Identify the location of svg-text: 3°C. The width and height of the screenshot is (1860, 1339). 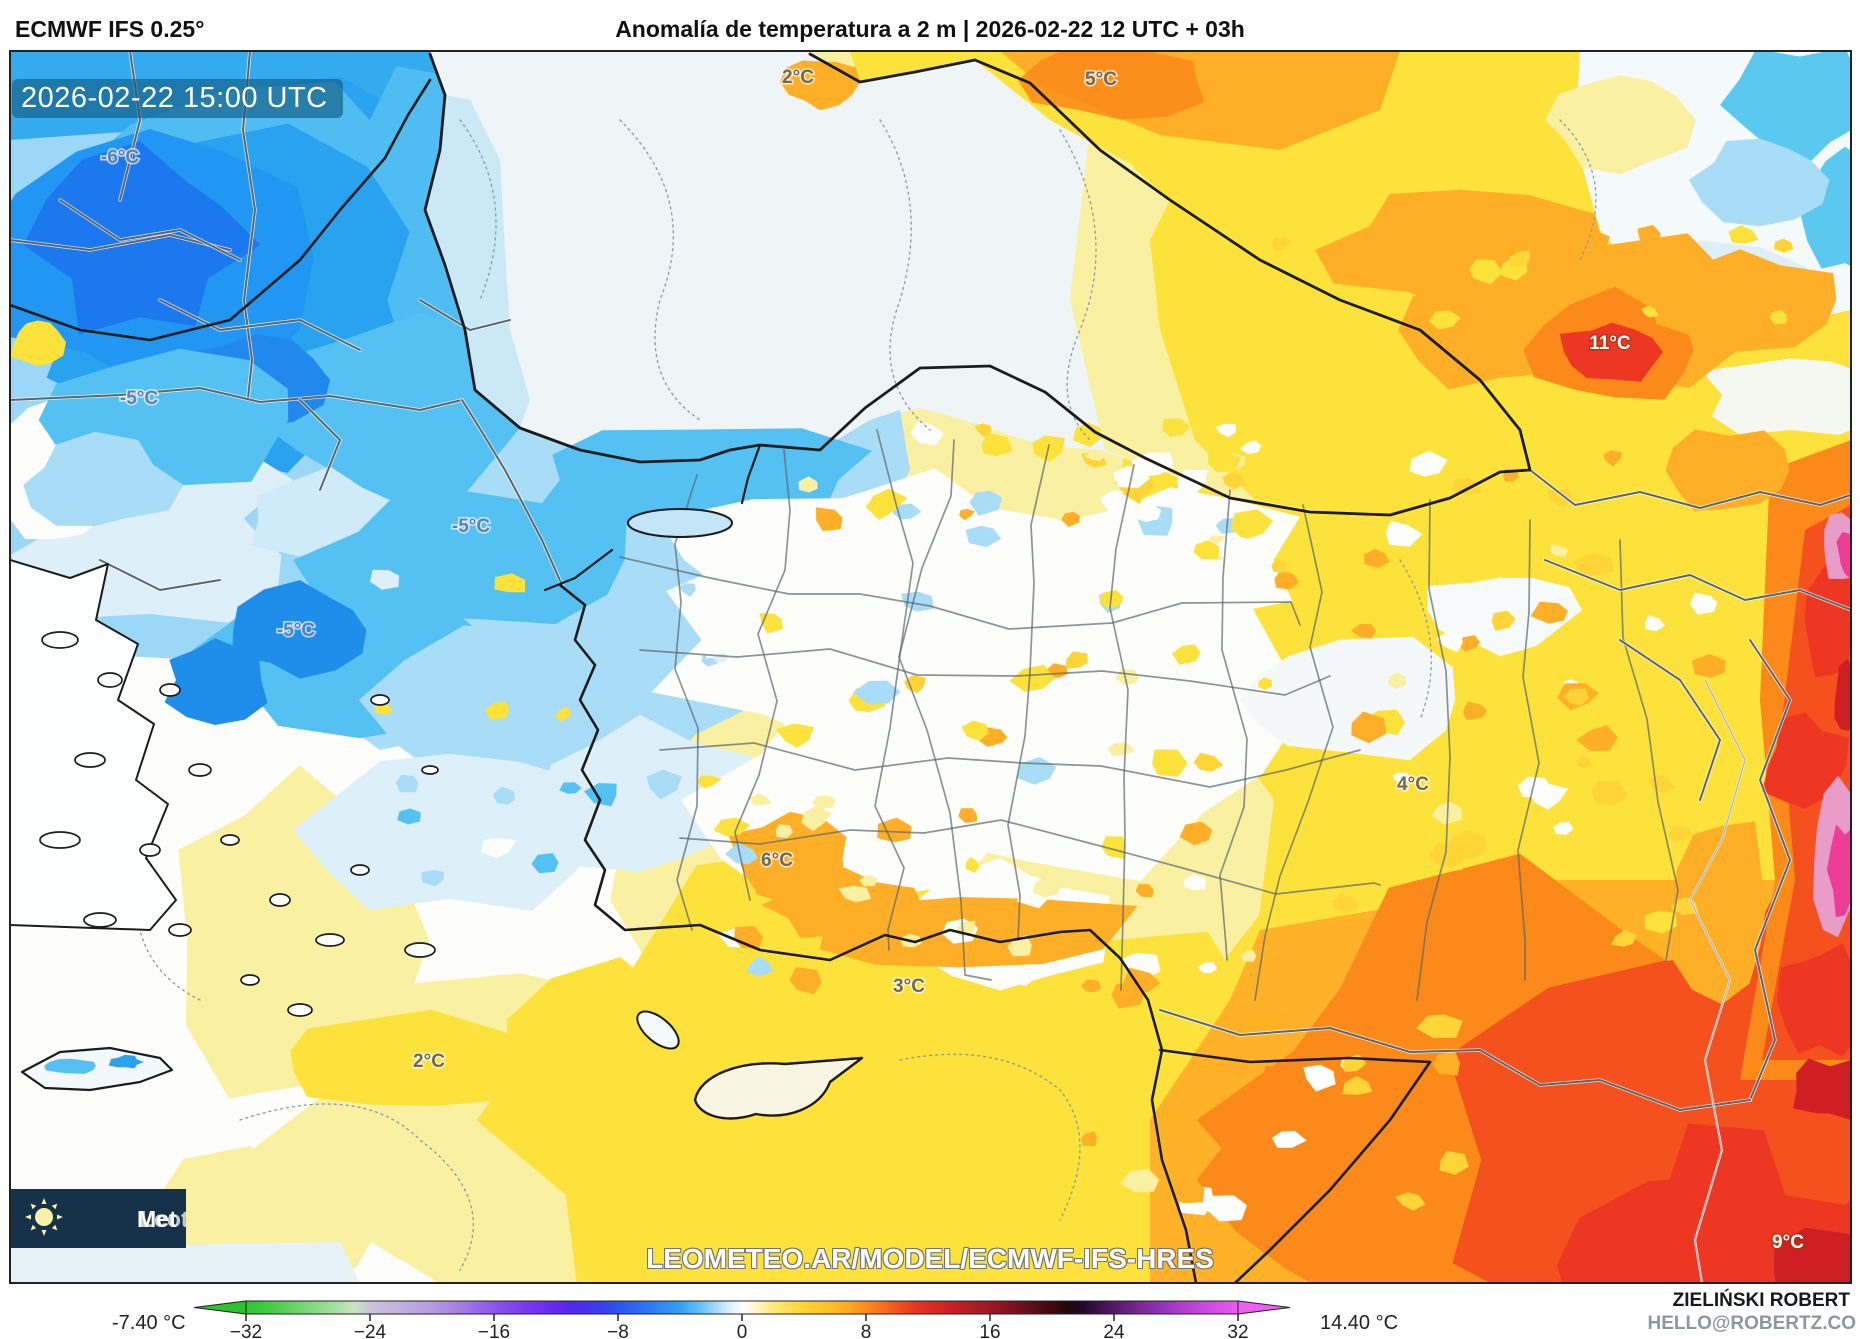
(909, 986).